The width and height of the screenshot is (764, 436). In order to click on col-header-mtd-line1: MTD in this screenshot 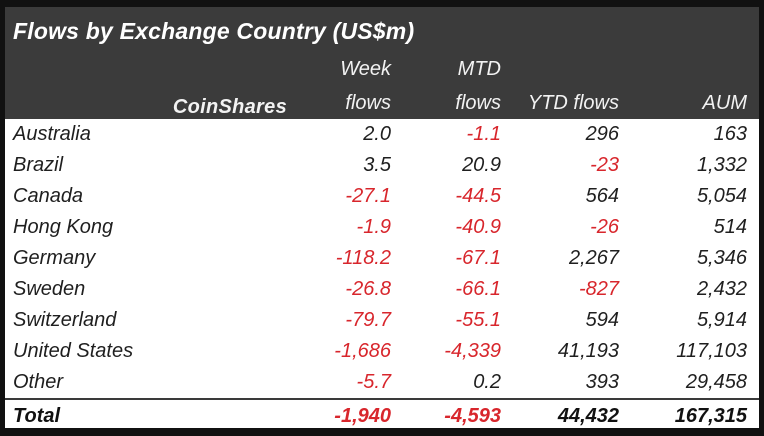, I will do `click(479, 69)`.